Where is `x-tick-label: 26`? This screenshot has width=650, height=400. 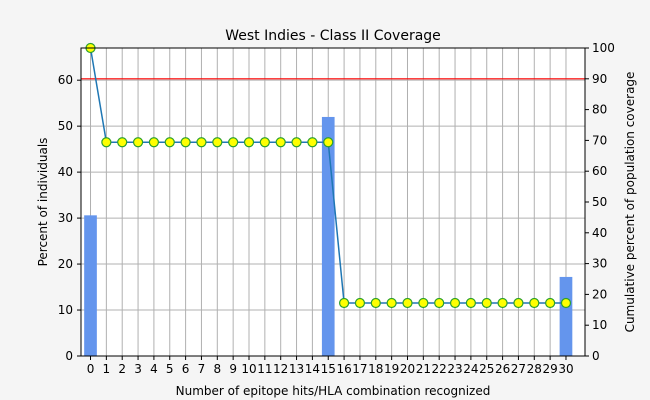 x-tick-label: 26 is located at coordinates (502, 369).